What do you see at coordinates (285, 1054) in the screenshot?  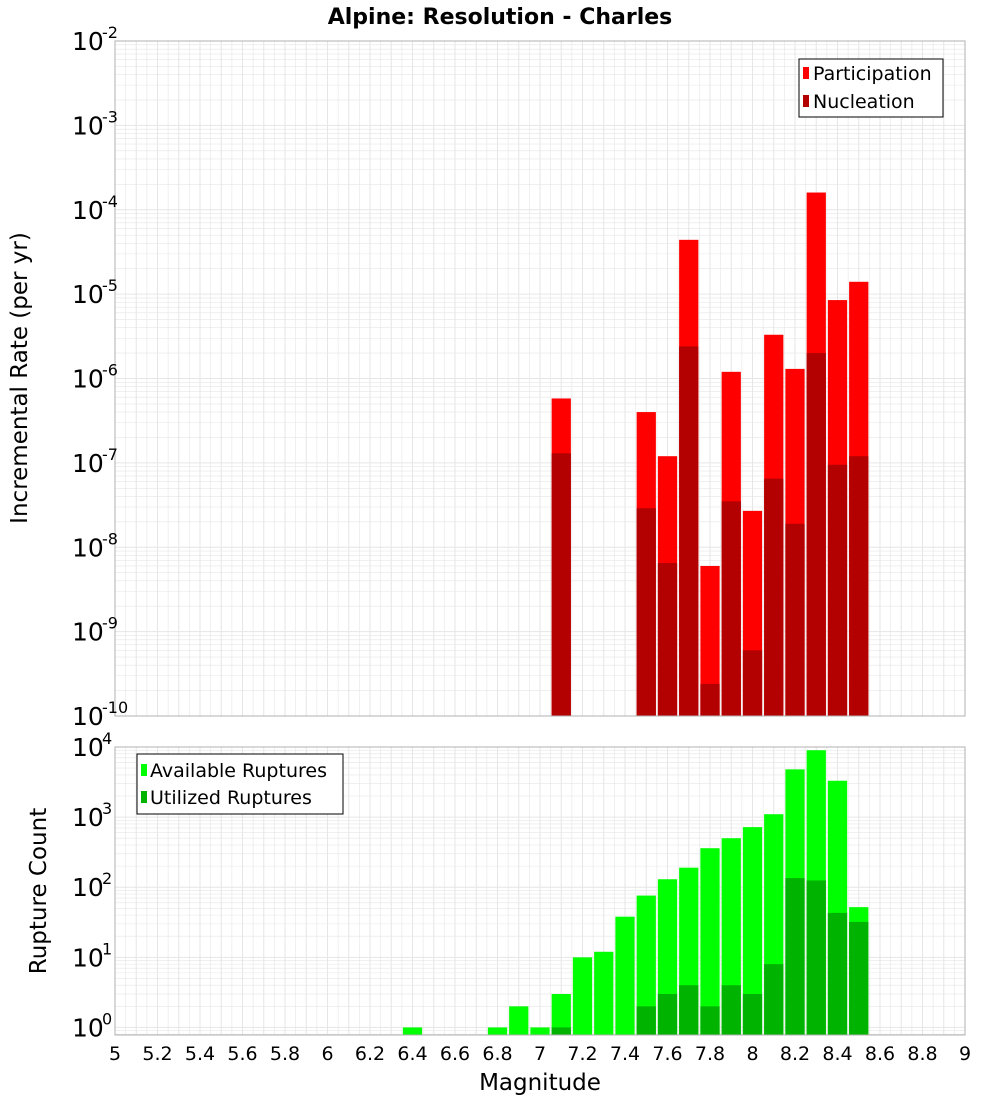 I see `x-tick-label: 5.8` at bounding box center [285, 1054].